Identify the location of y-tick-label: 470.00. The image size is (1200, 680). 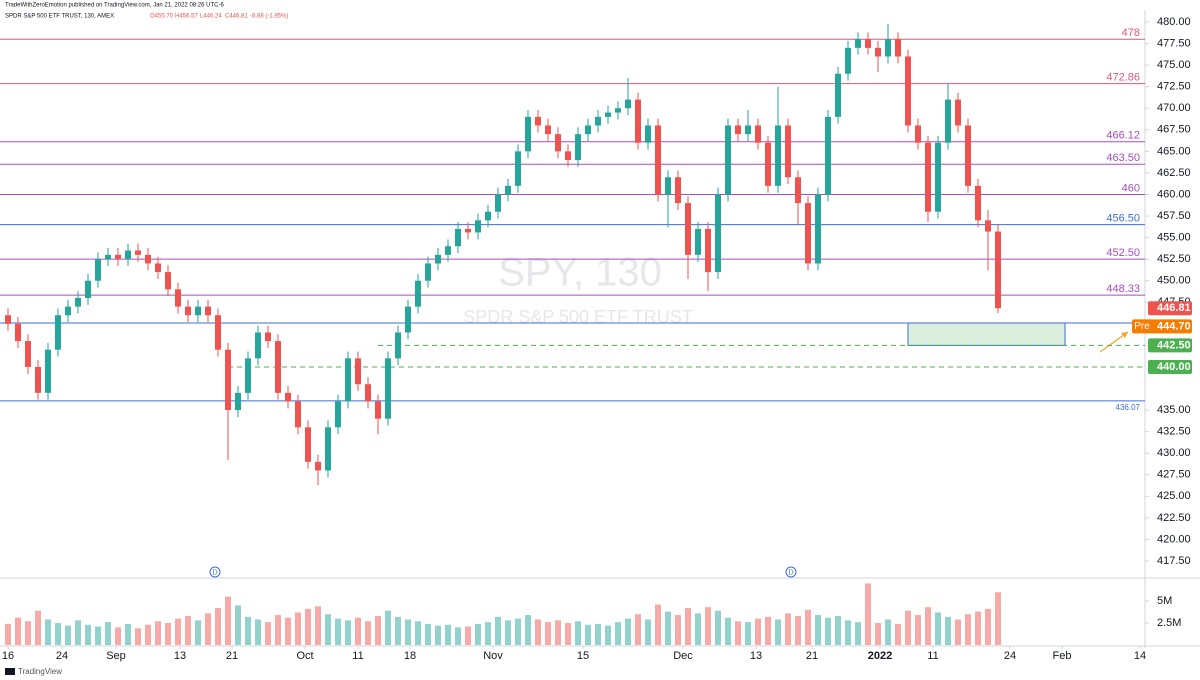
(1174, 108).